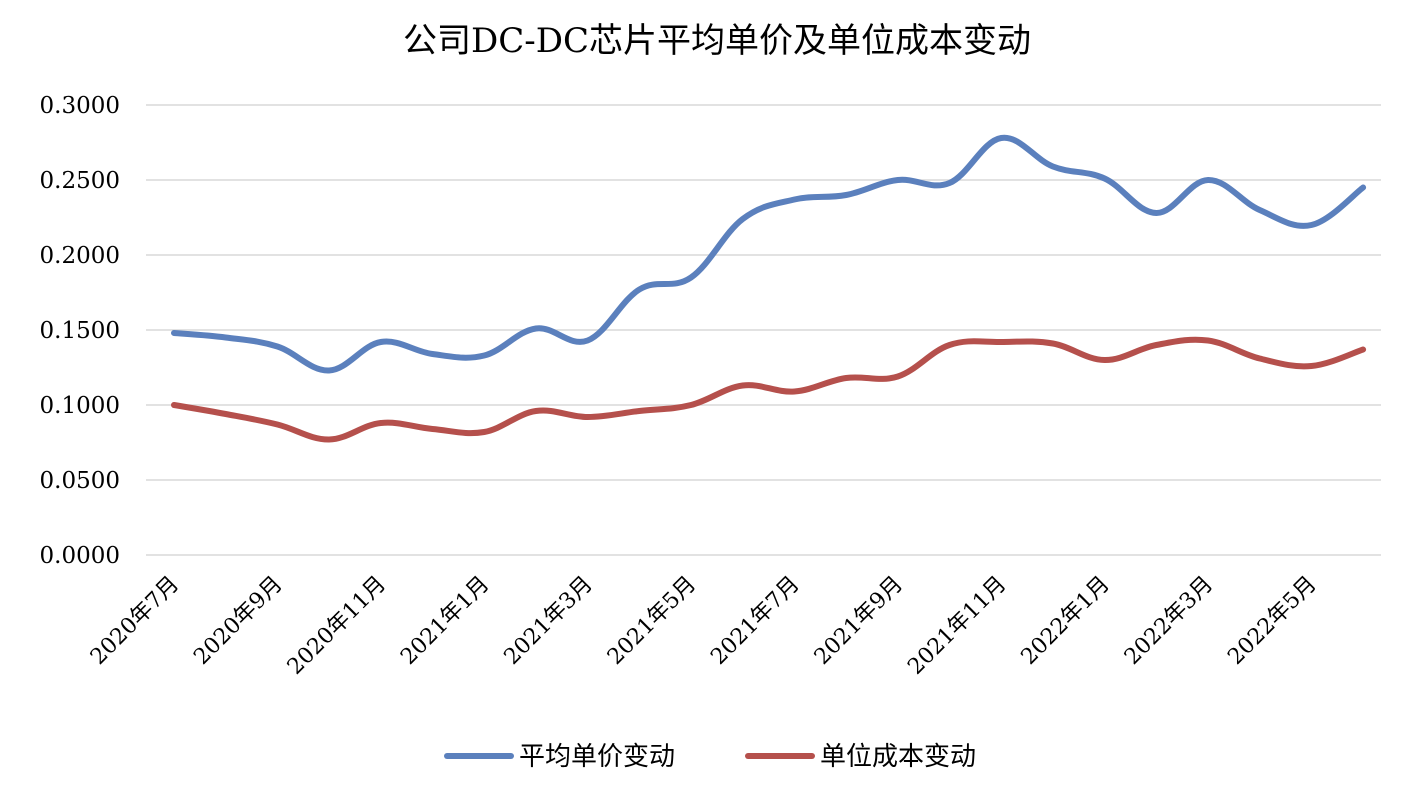 This screenshot has height=802, width=1414. I want to click on legend-label: 单位成本变动, so click(898, 757).